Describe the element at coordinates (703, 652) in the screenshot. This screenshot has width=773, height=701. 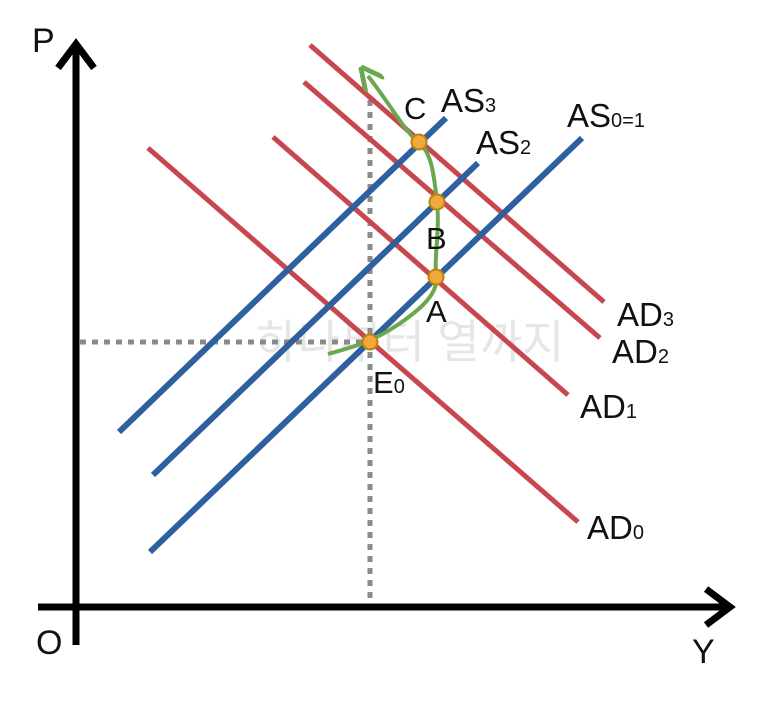
I see `x-axis-label: Y` at that location.